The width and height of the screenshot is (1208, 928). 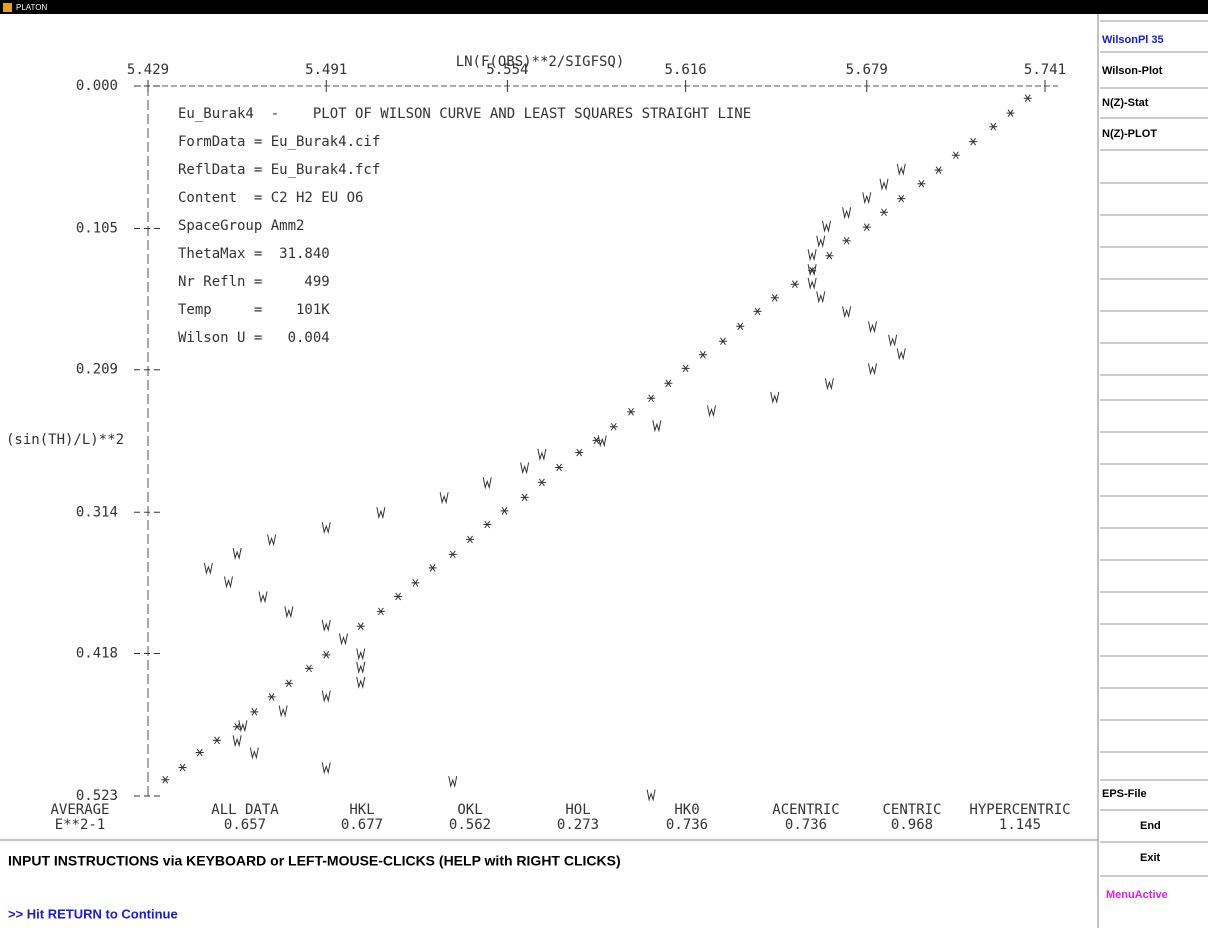 What do you see at coordinates (148, 70) in the screenshot?
I see `x-tick-label: 5.429` at bounding box center [148, 70].